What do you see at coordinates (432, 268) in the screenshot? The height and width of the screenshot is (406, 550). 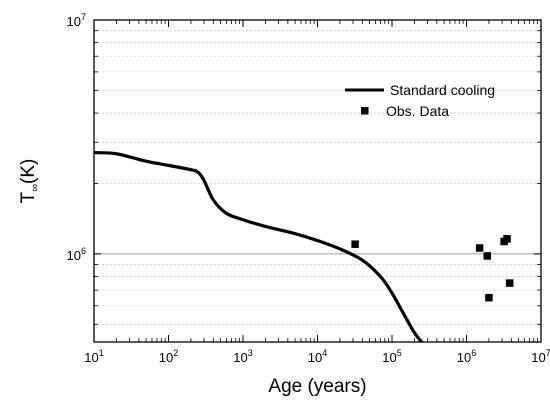 I see `obs-data-markers` at bounding box center [432, 268].